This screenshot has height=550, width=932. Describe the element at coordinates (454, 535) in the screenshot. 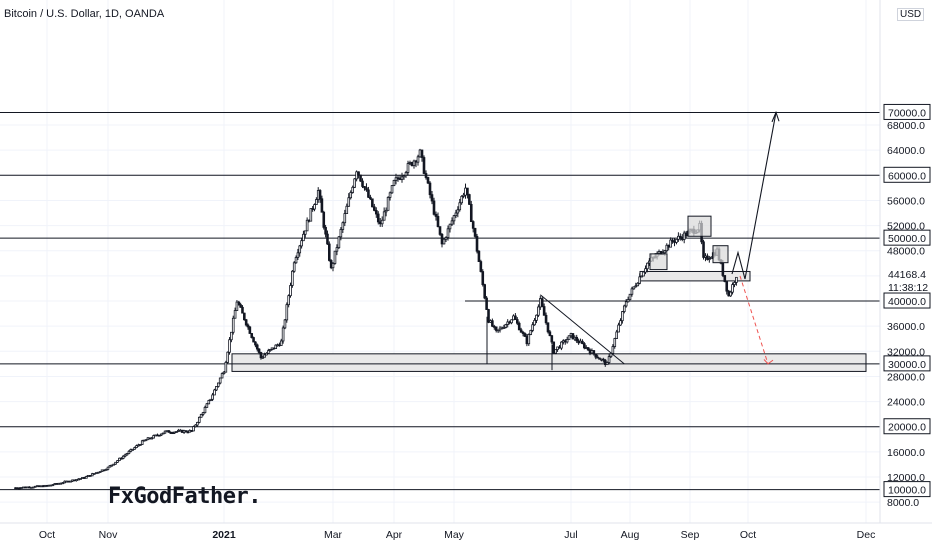

I see `time-tick-label: May` at that location.